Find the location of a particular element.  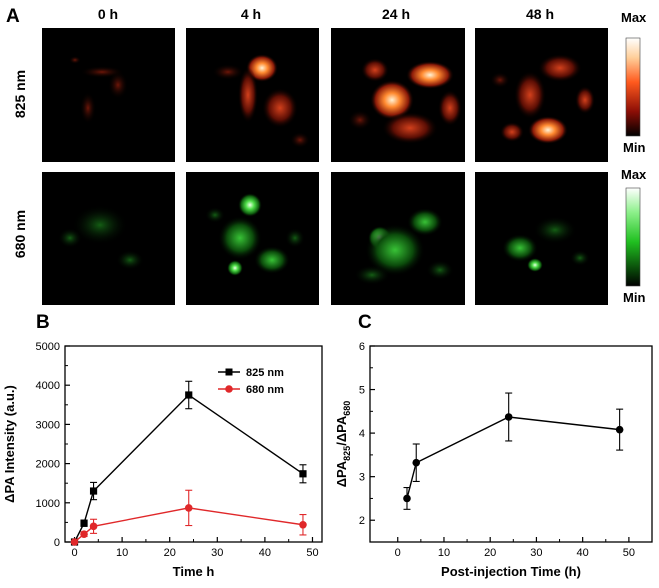

plot-frame is located at coordinates (511, 444).